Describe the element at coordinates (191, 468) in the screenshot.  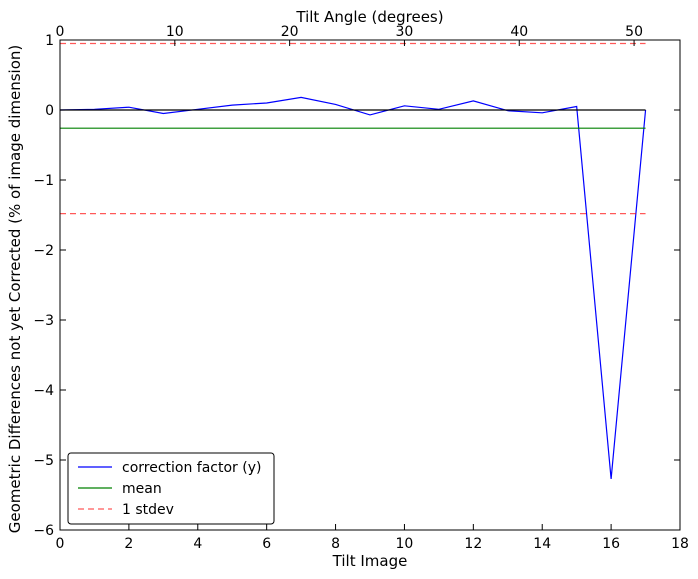
I see `legend-label: correction factor (y)` at that location.